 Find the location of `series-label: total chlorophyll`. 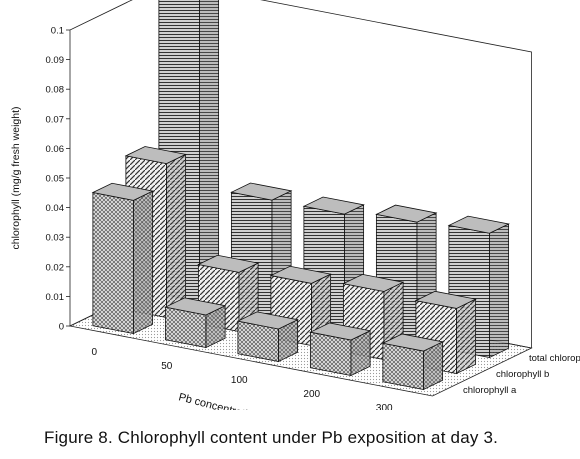

series-label: total chlorophyll is located at coordinates (554, 358).